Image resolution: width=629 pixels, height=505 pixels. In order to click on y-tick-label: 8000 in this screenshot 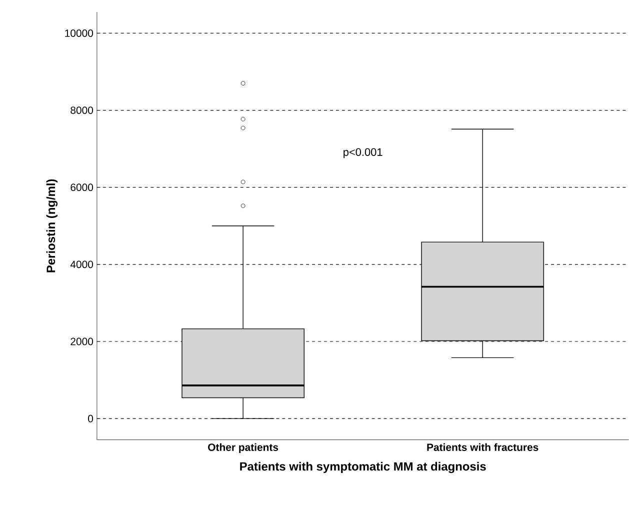, I will do `click(82, 110)`.